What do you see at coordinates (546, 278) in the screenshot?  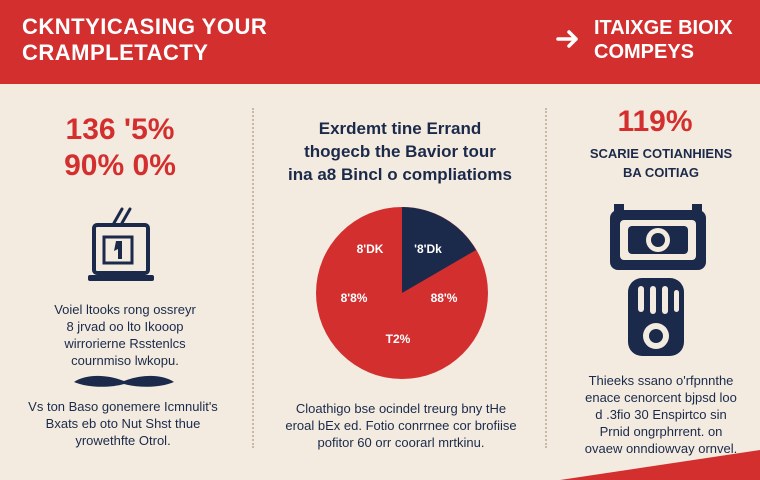 I see `divider-right` at bounding box center [546, 278].